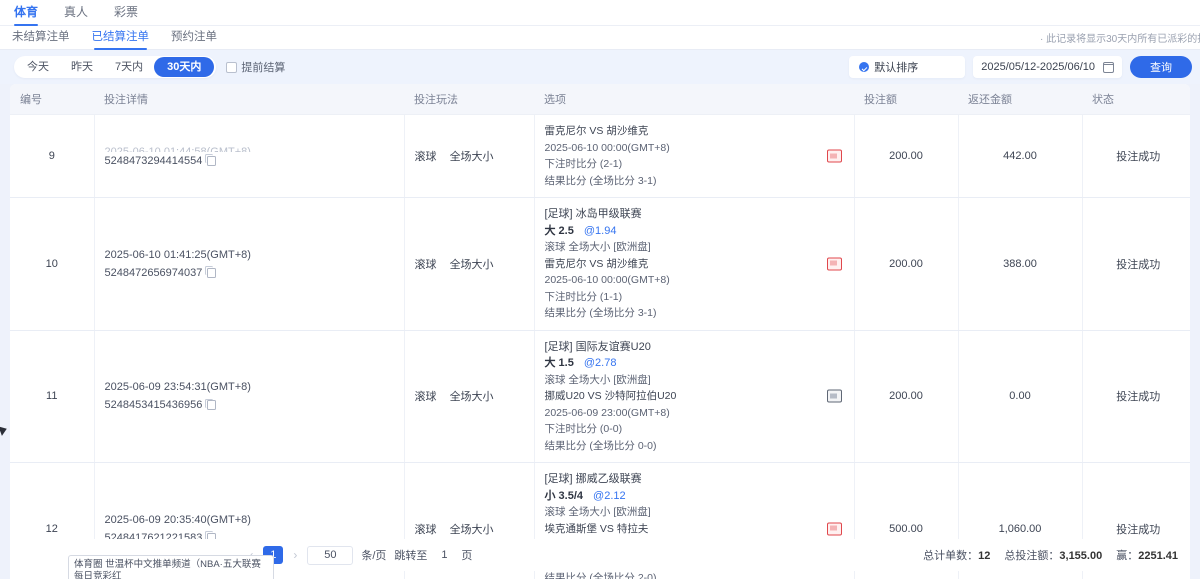 The height and width of the screenshot is (579, 1200). I want to click on total-stake-label: 总投注额：, so click(1032, 556).